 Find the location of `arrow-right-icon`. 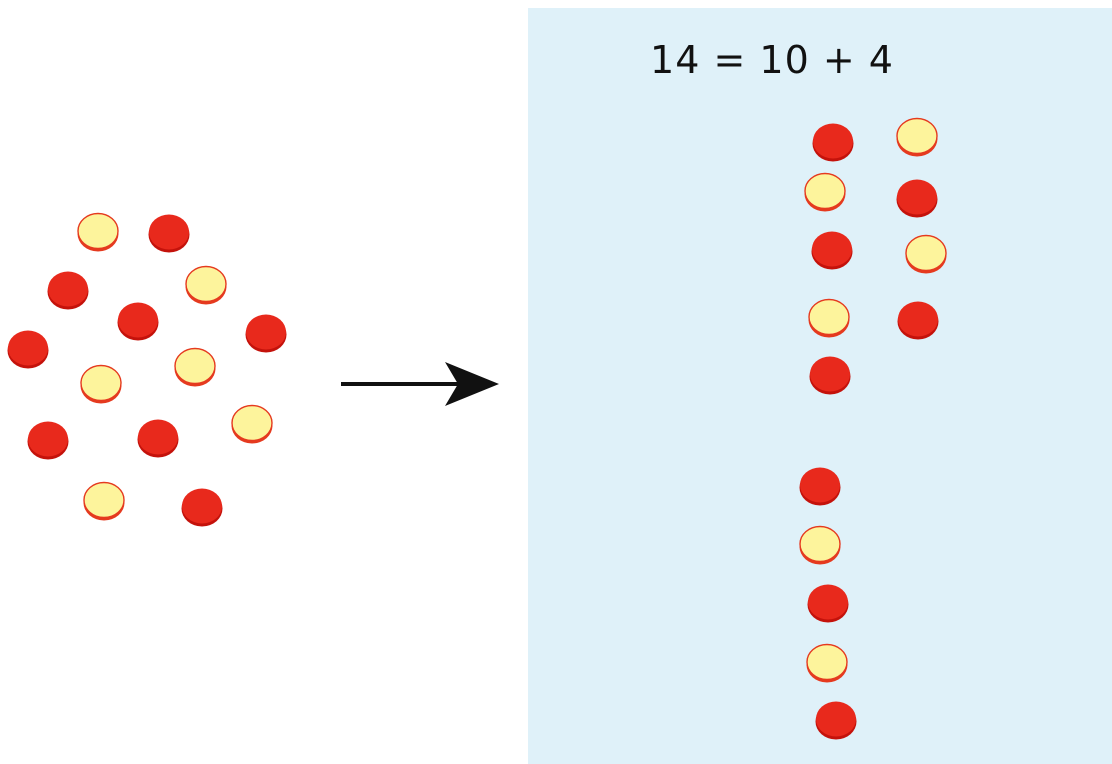

arrow-right-icon is located at coordinates (420, 384).